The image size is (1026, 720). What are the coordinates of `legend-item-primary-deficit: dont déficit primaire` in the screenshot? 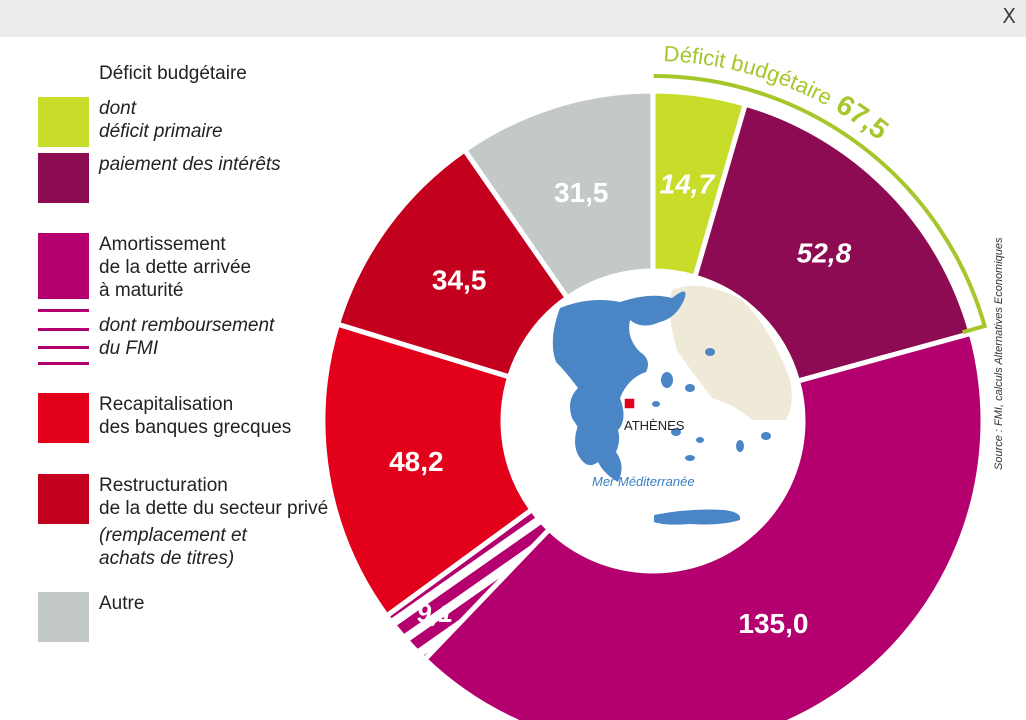 It's located at (198, 122).